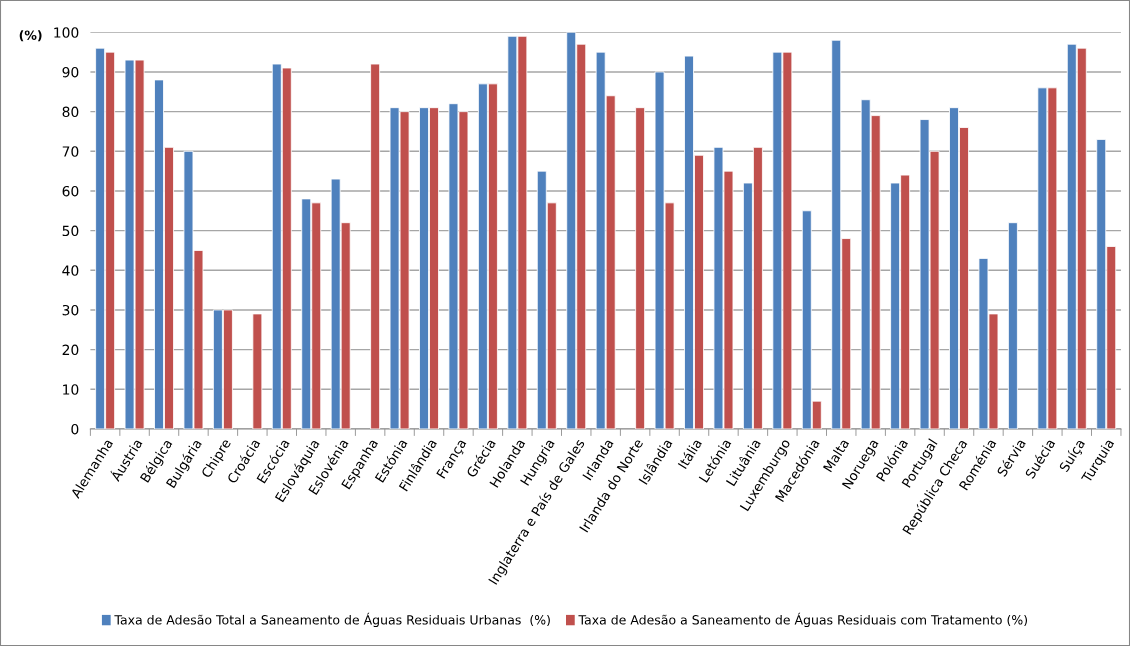 The width and height of the screenshot is (1130, 646). Describe the element at coordinates (70, 151) in the screenshot. I see `y-tick-label: 70` at that location.